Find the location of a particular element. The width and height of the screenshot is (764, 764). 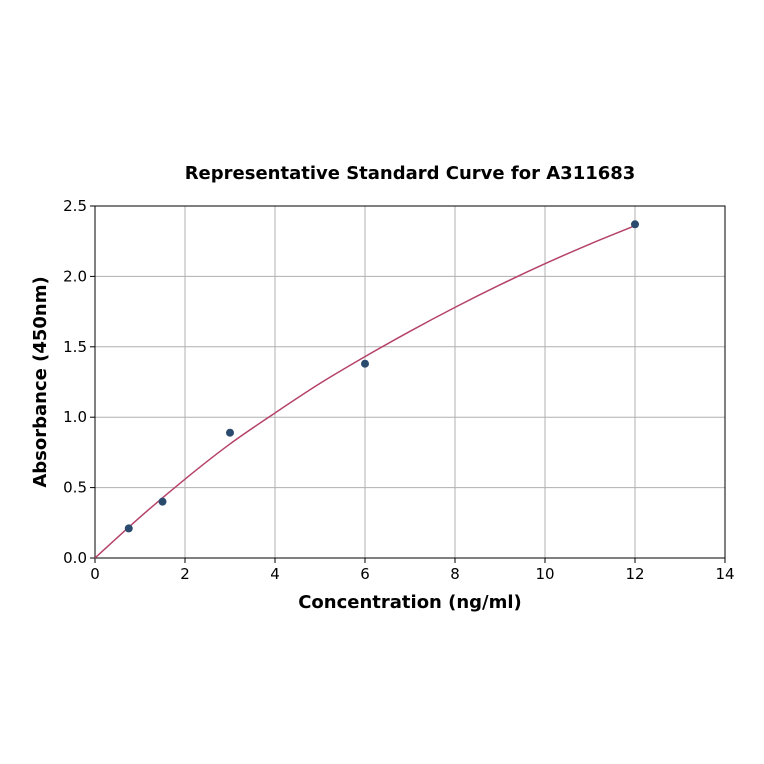

x-tick-label: 10 is located at coordinates (544, 574).